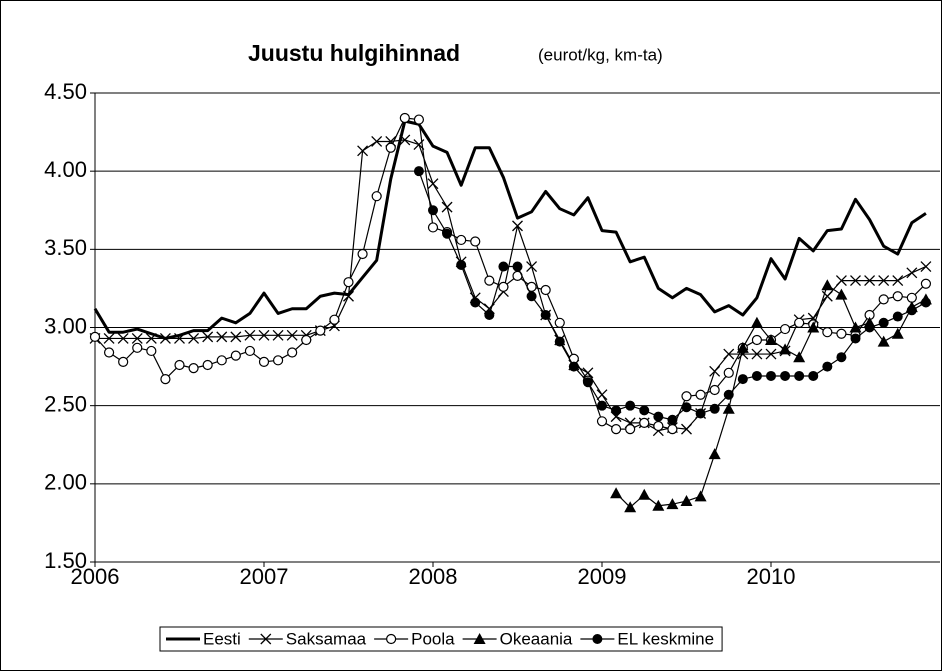  Describe the element at coordinates (65, 247) in the screenshot. I see `y-tick-label: 3.50` at that location.